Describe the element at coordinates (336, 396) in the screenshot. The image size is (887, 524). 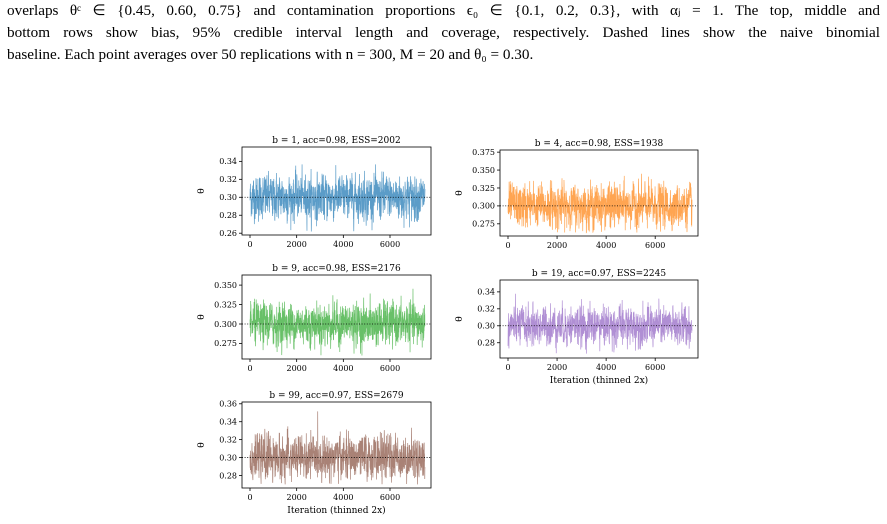
I see `panel-title: b = 99, acc=0.97, ESS=2679` at that location.